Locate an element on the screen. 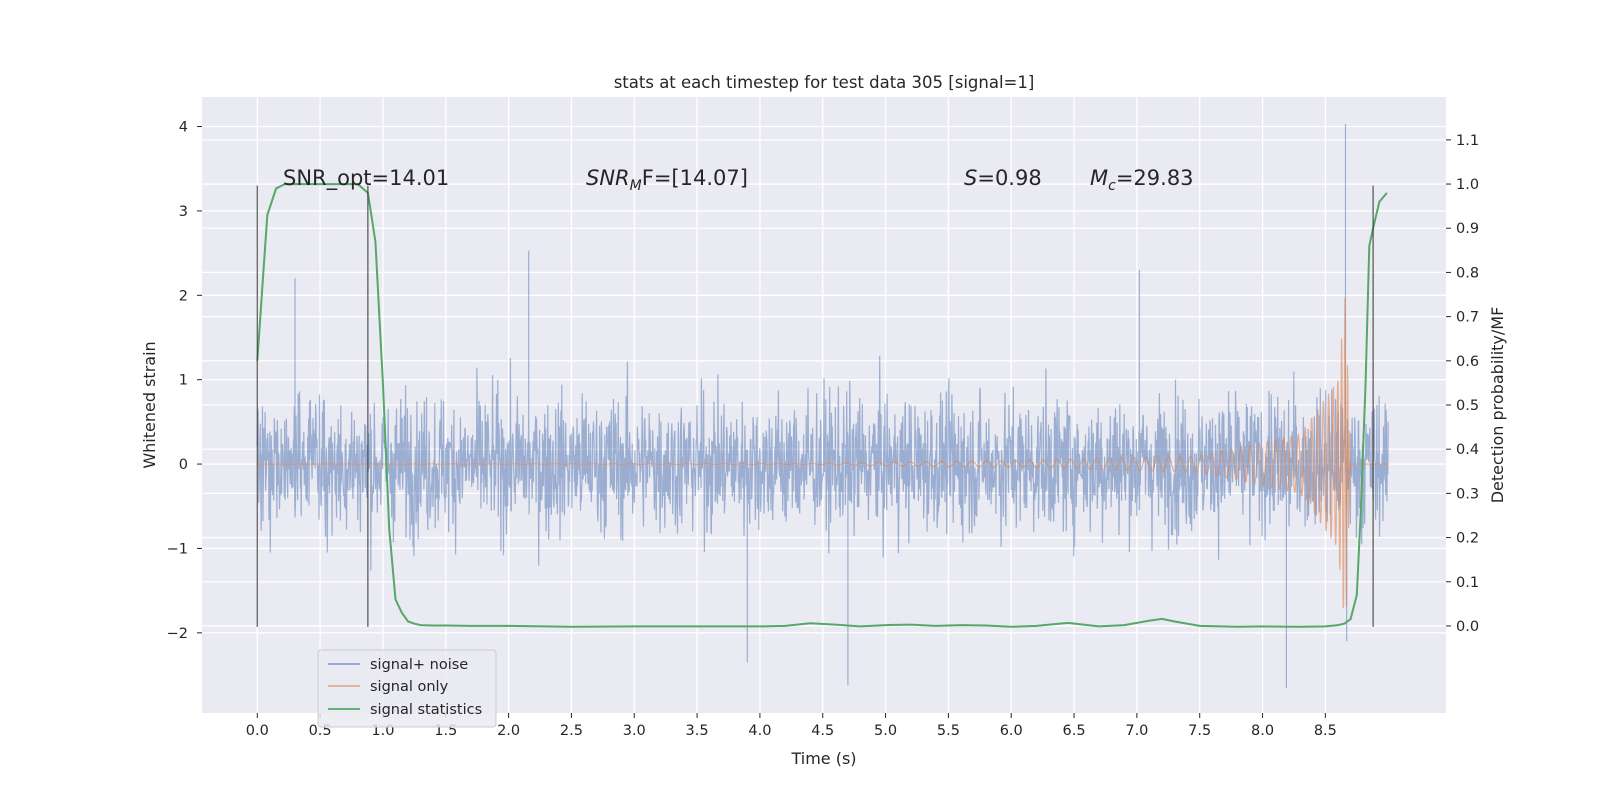 This screenshot has width=1600, height=800. annotation-mc: Mc=29.83 is located at coordinates (1142, 180).